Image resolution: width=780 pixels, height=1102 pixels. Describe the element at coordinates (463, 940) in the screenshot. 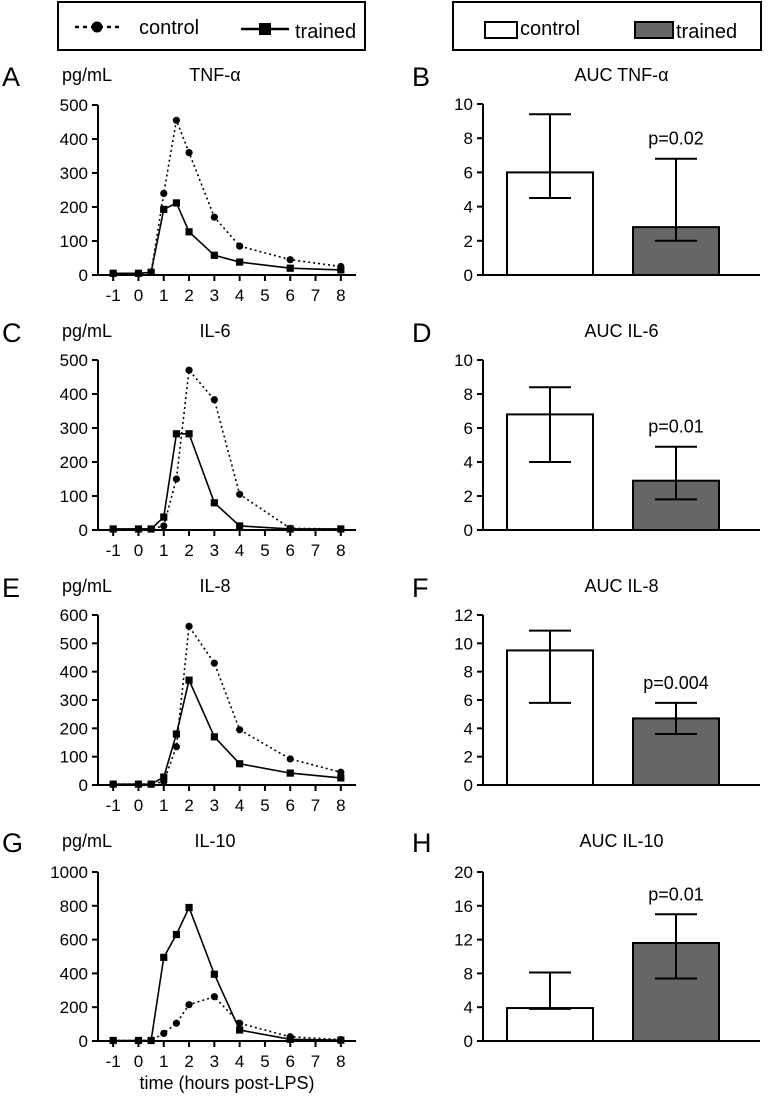

I see `y-tick-label: 12` at that location.